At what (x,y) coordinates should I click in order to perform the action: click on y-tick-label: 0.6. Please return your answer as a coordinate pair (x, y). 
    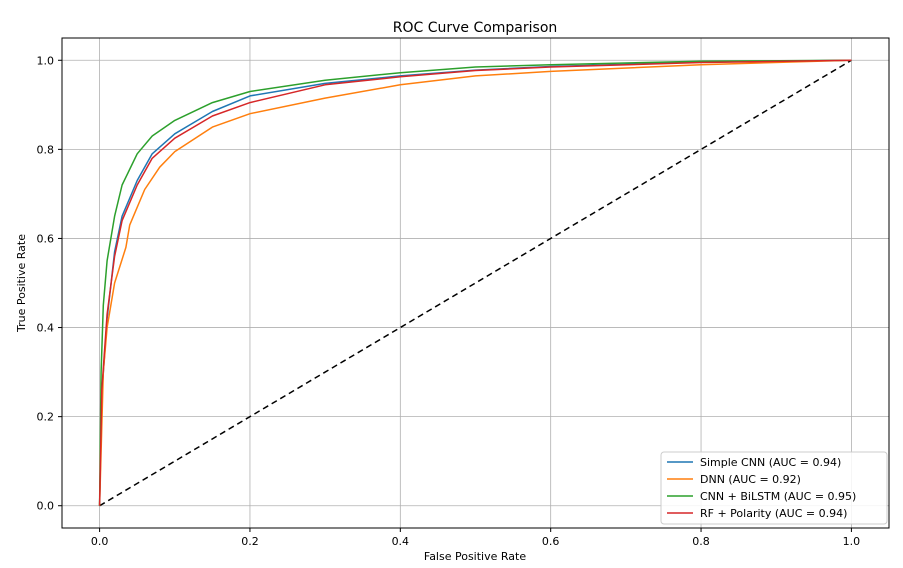
    Looking at the image, I should click on (46, 238).